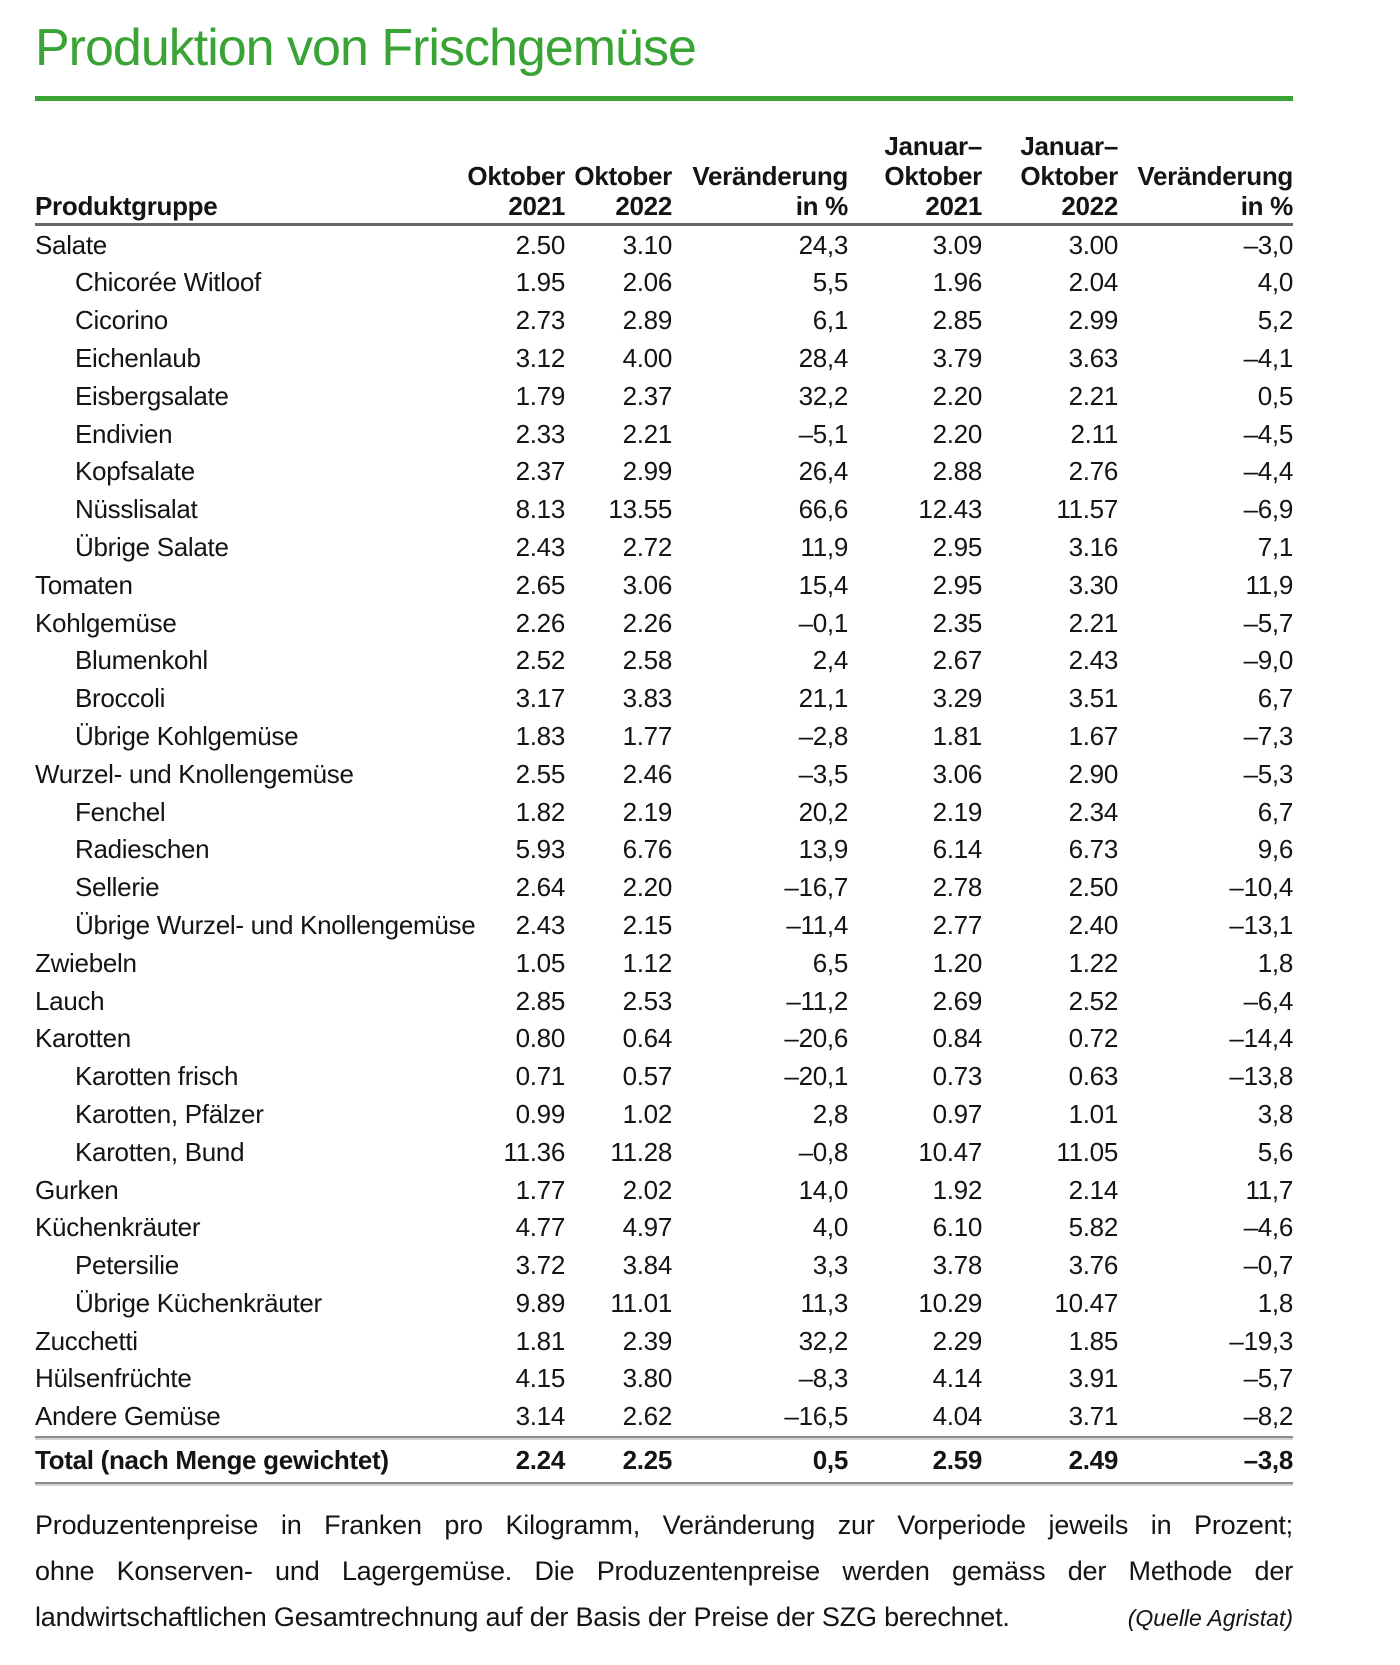 The image size is (1400, 1665). I want to click on value-cell: –0,7, so click(1268, 1265).